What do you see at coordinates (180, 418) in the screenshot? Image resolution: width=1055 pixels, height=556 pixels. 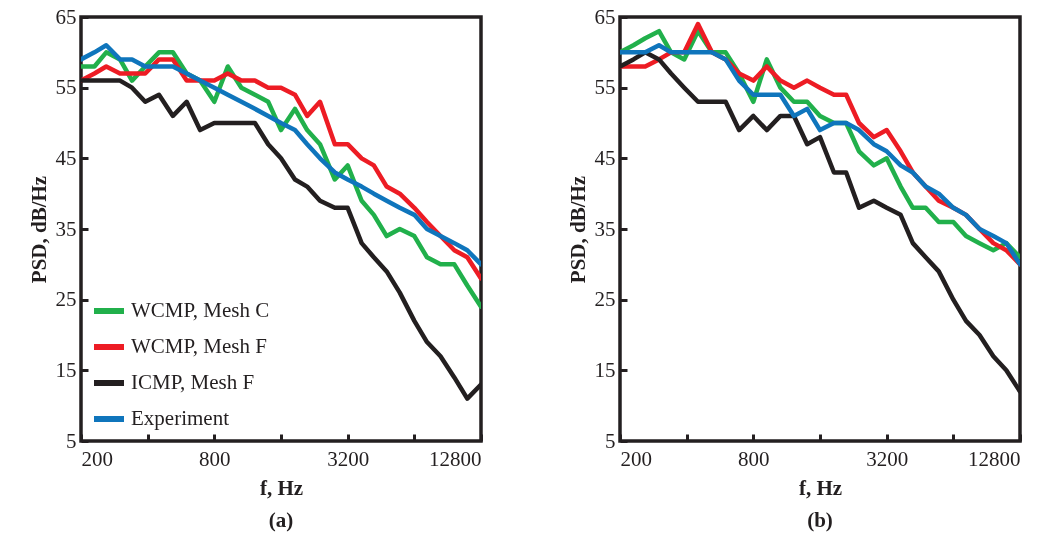 I see `legend-label: Experiment` at bounding box center [180, 418].